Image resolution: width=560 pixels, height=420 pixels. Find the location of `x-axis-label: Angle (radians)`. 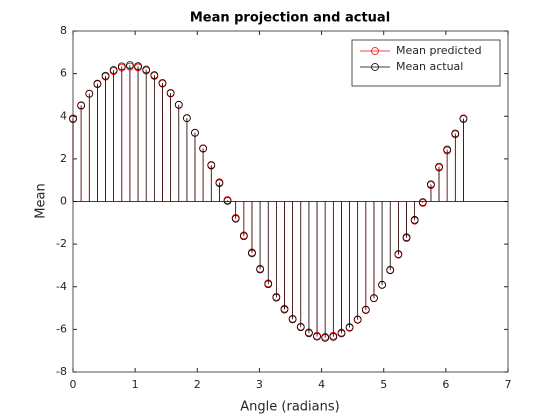

x-axis-label: Angle (radians) is located at coordinates (289, 407).